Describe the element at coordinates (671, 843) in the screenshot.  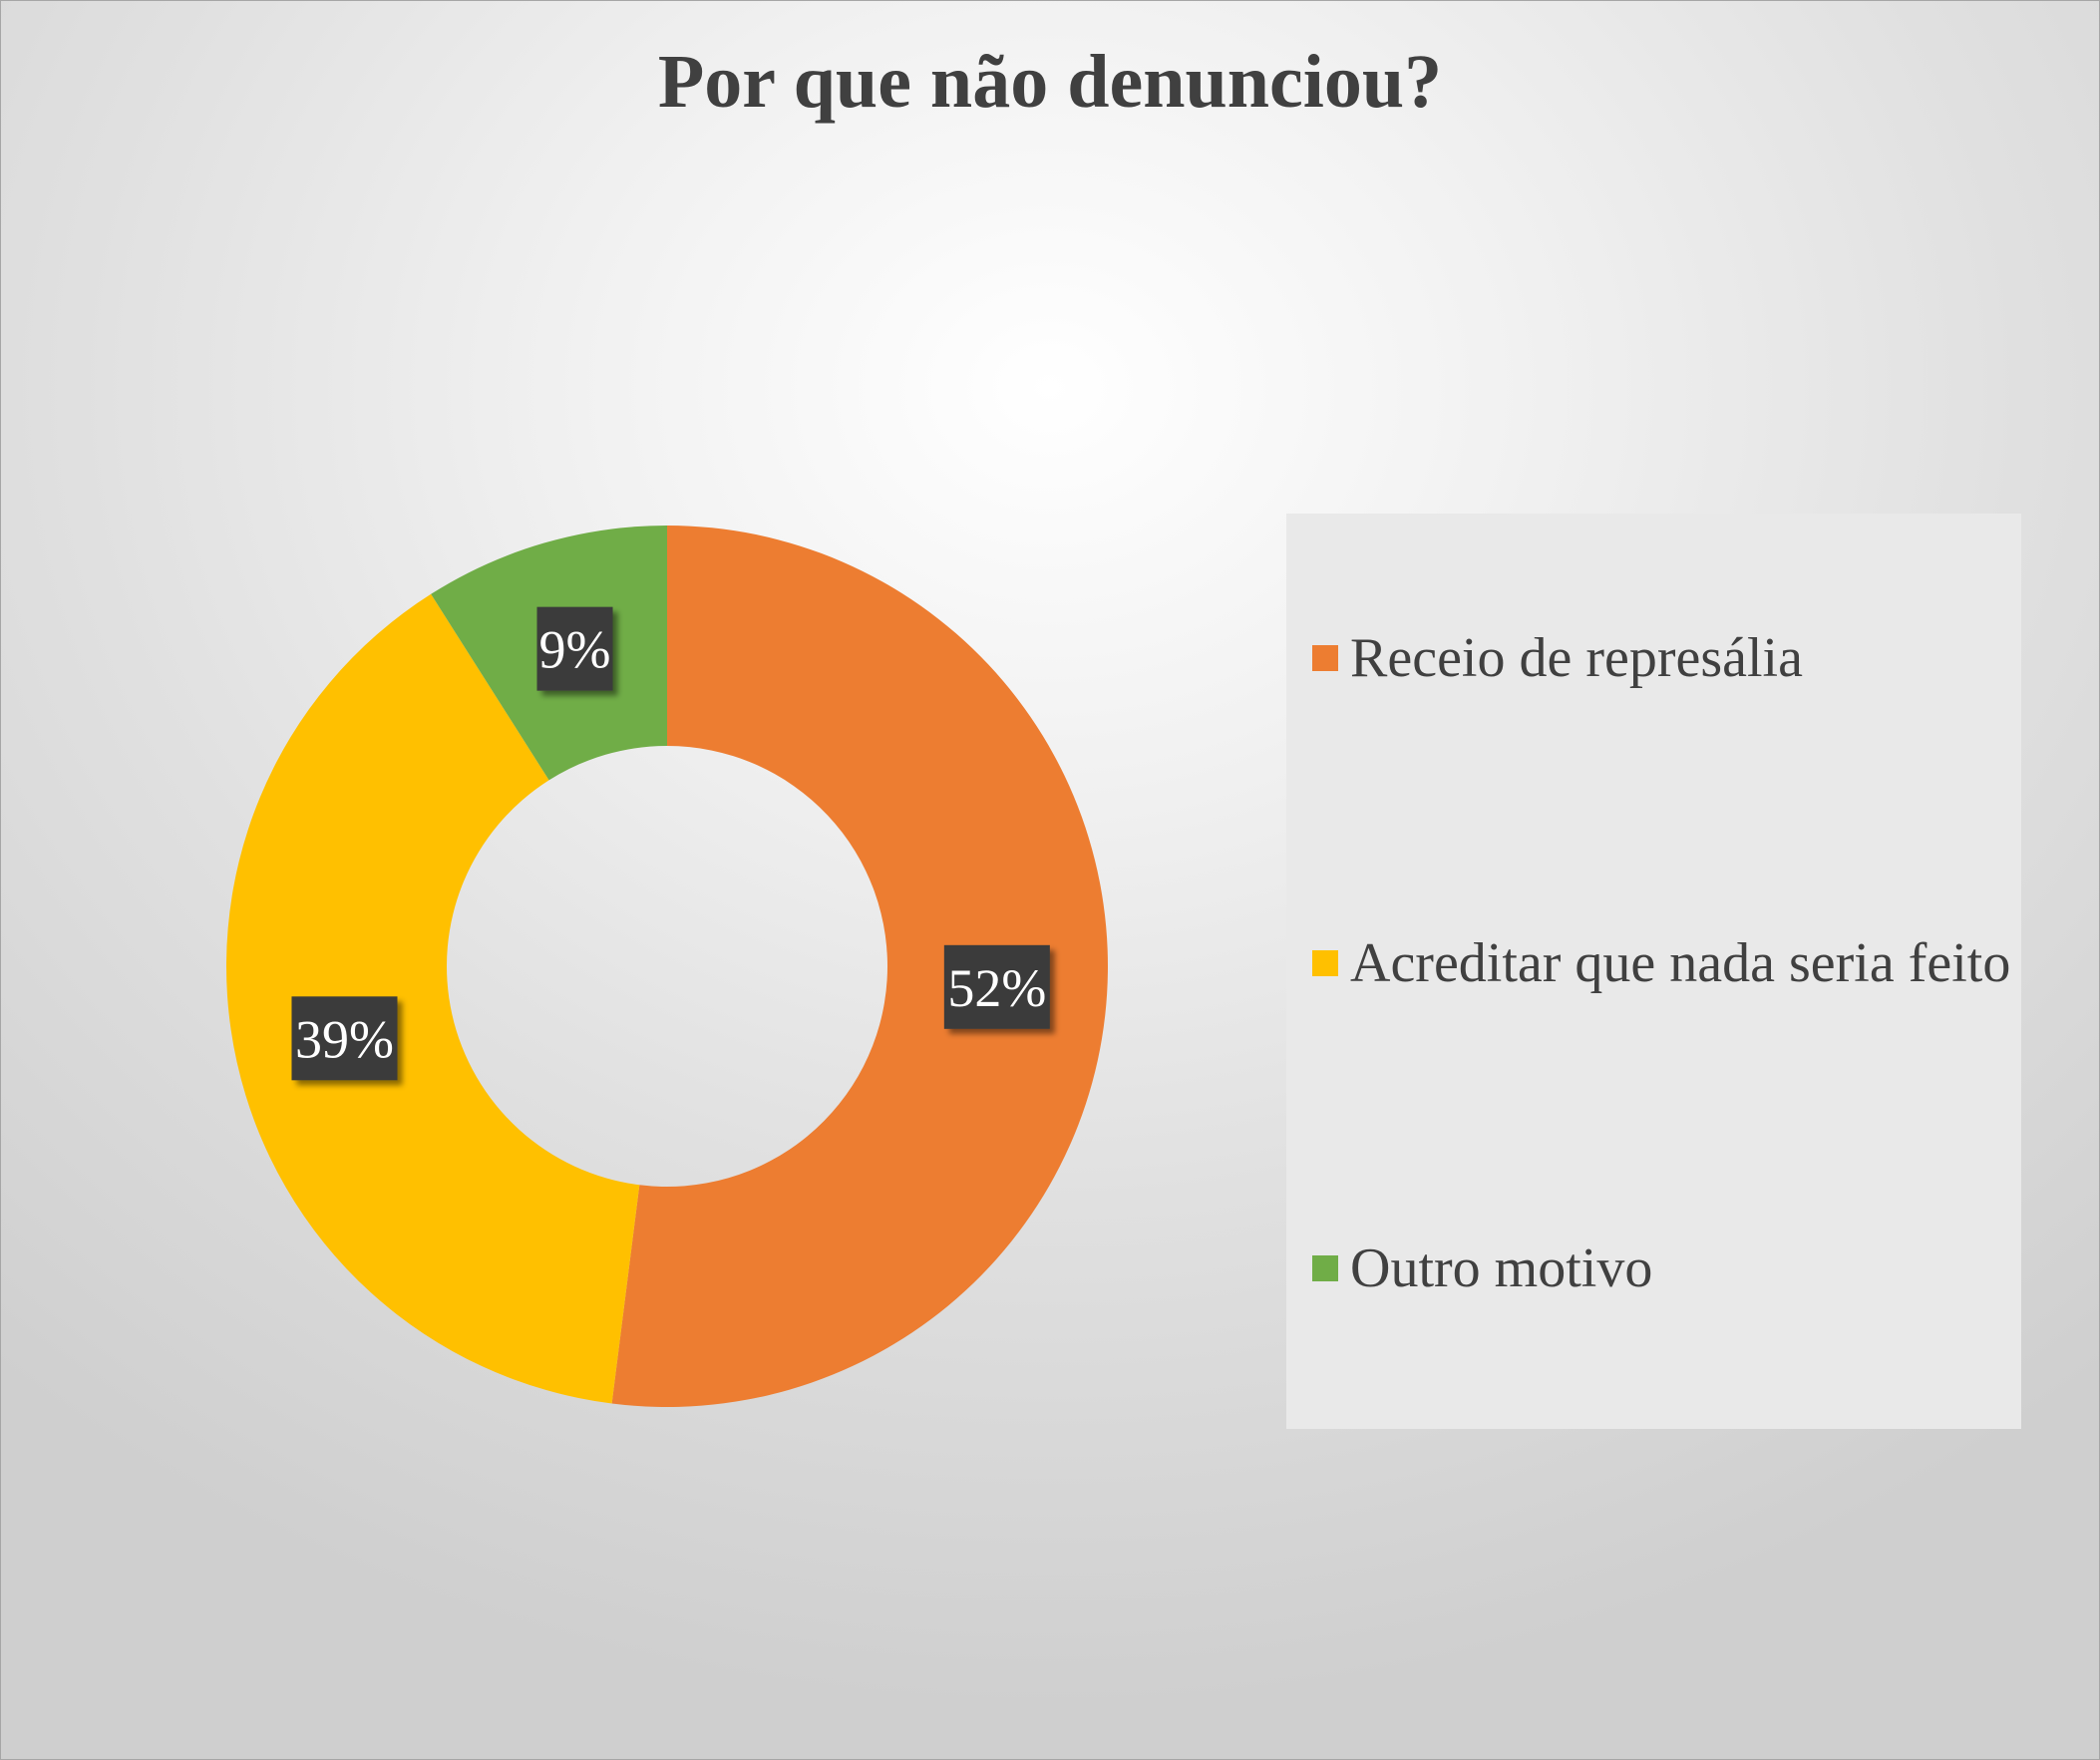
I see `labels-layer: 52% 39% 9%` at that location.